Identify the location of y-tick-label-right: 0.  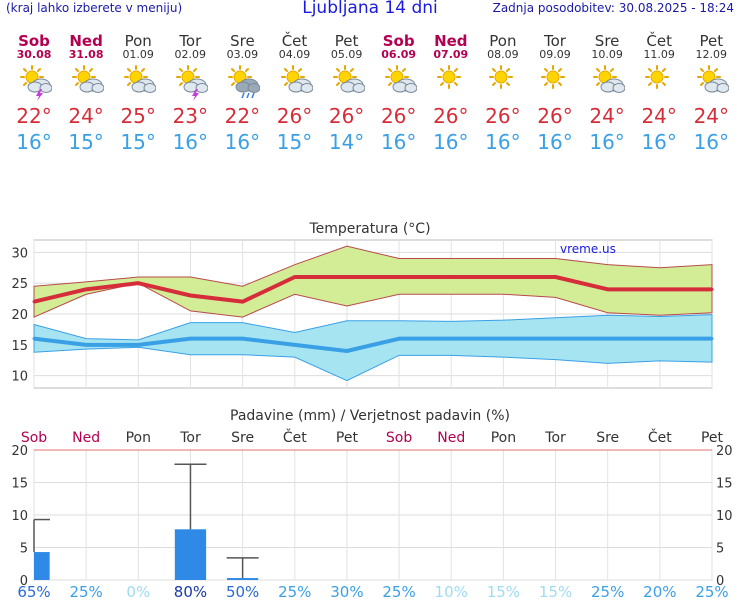
(720, 581).